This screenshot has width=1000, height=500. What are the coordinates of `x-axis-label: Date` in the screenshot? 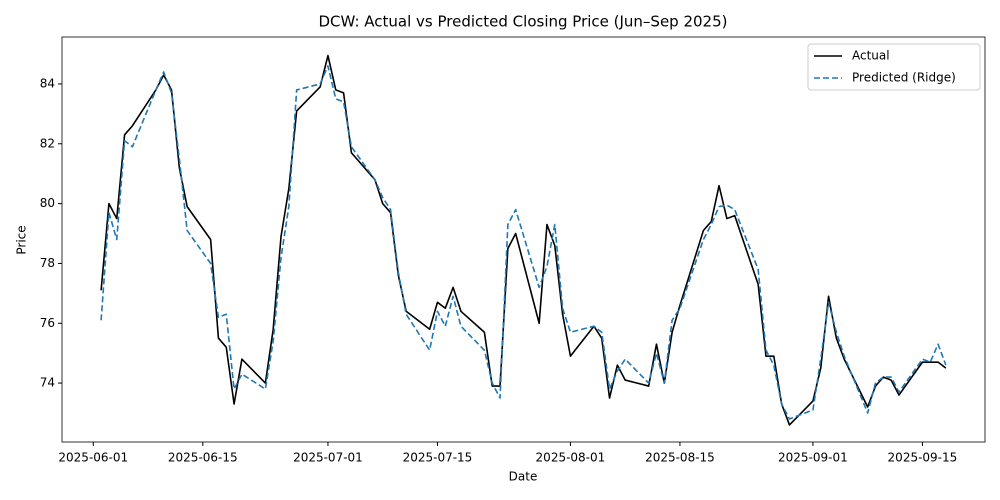 It's located at (523, 477).